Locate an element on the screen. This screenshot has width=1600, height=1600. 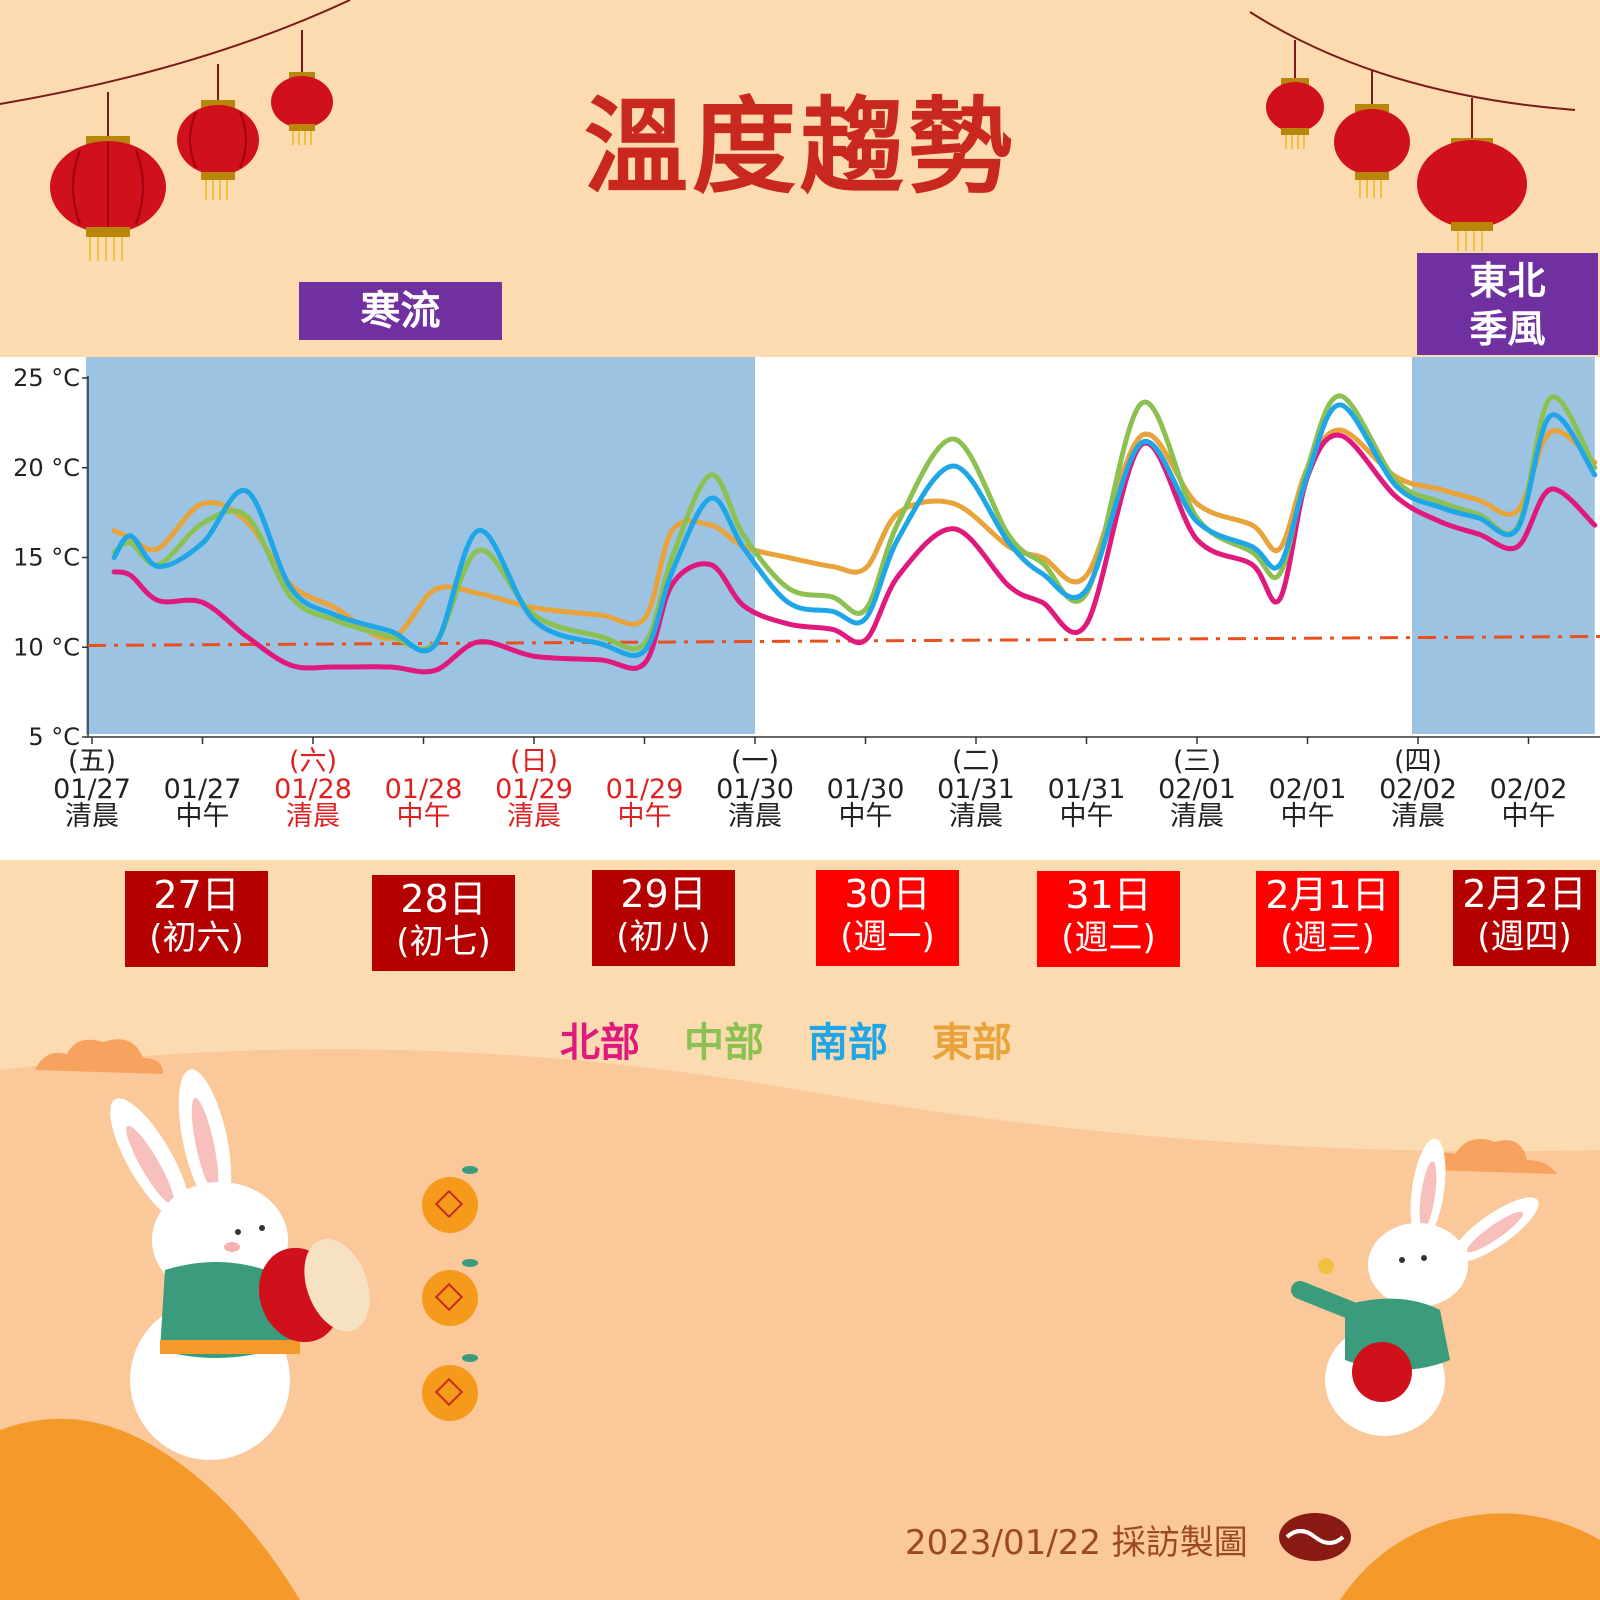
legend-south: 南部 is located at coordinates (848, 1043).